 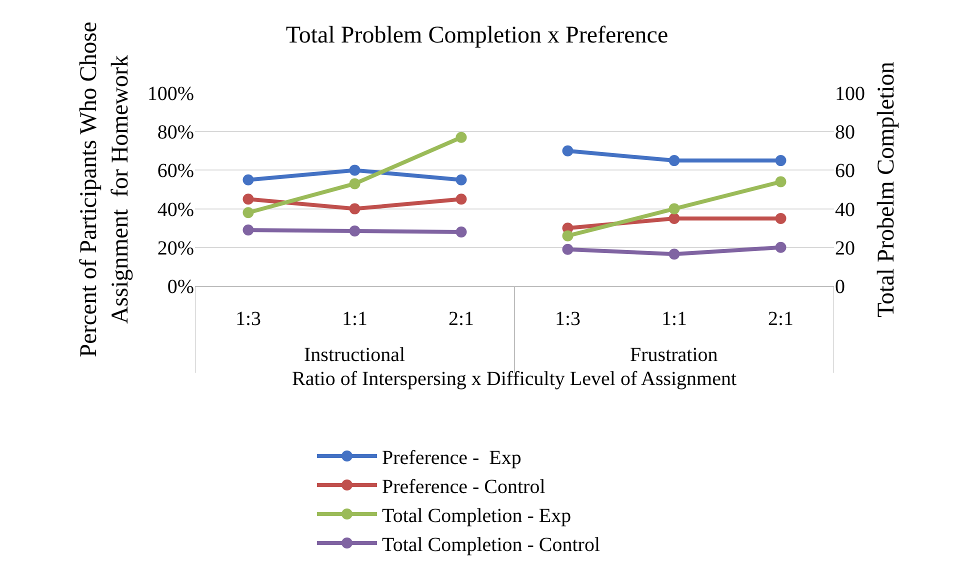 What do you see at coordinates (840, 287) in the screenshot?
I see `y2-tick-label: 0` at bounding box center [840, 287].